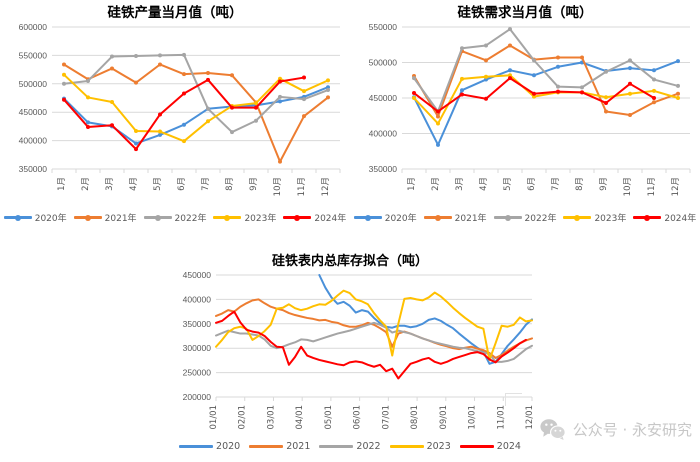  I want to click on legend-item-2022: 2022, so click(350, 446).